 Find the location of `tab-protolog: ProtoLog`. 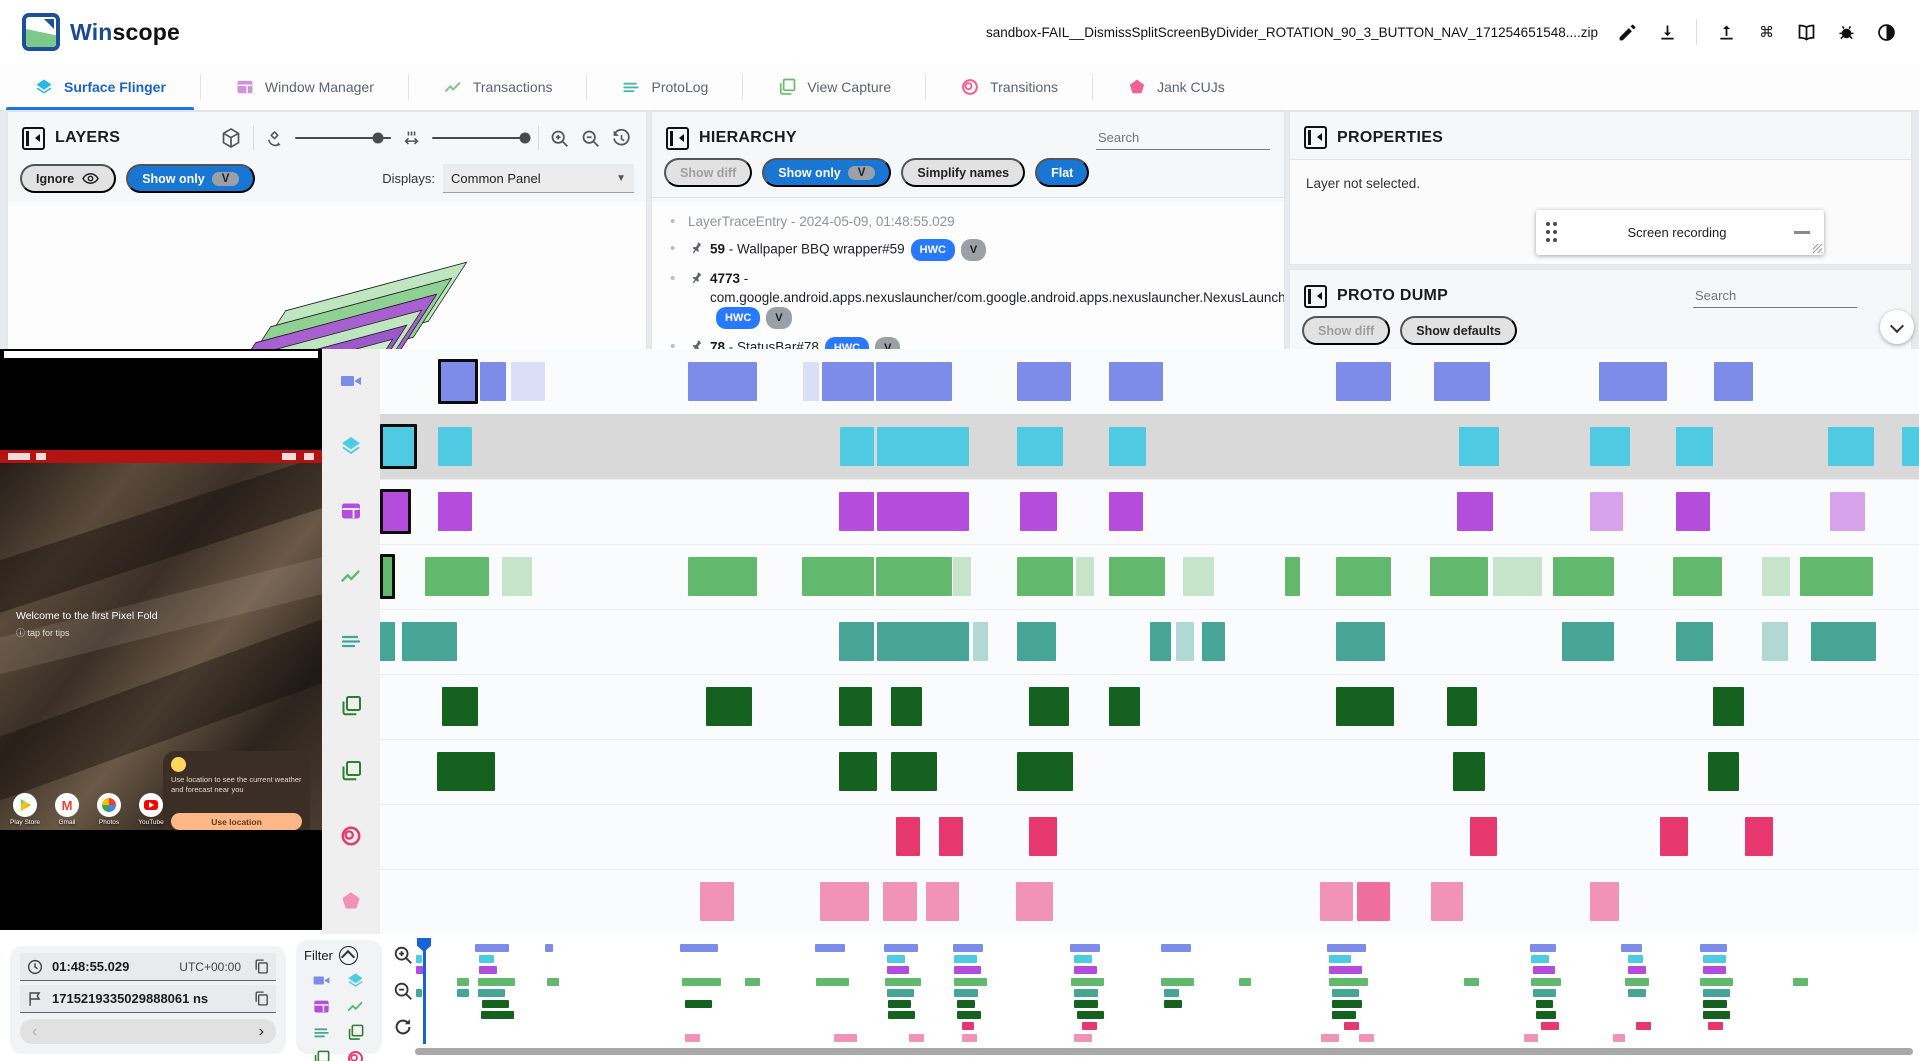

tab-protolog: ProtoLog is located at coordinates (664, 87).